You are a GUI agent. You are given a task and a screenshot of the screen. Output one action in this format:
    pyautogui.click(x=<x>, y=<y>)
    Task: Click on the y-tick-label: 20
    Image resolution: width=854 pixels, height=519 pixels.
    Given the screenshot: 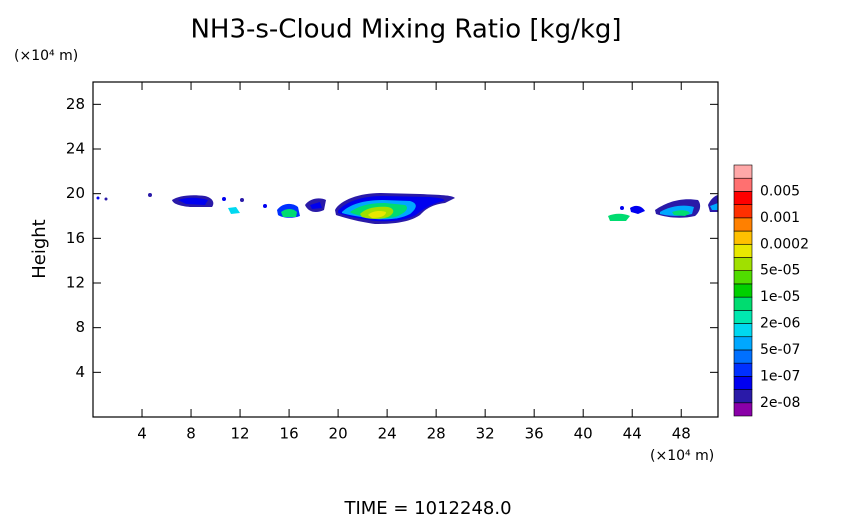 What is the action you would take?
    pyautogui.click(x=75, y=193)
    